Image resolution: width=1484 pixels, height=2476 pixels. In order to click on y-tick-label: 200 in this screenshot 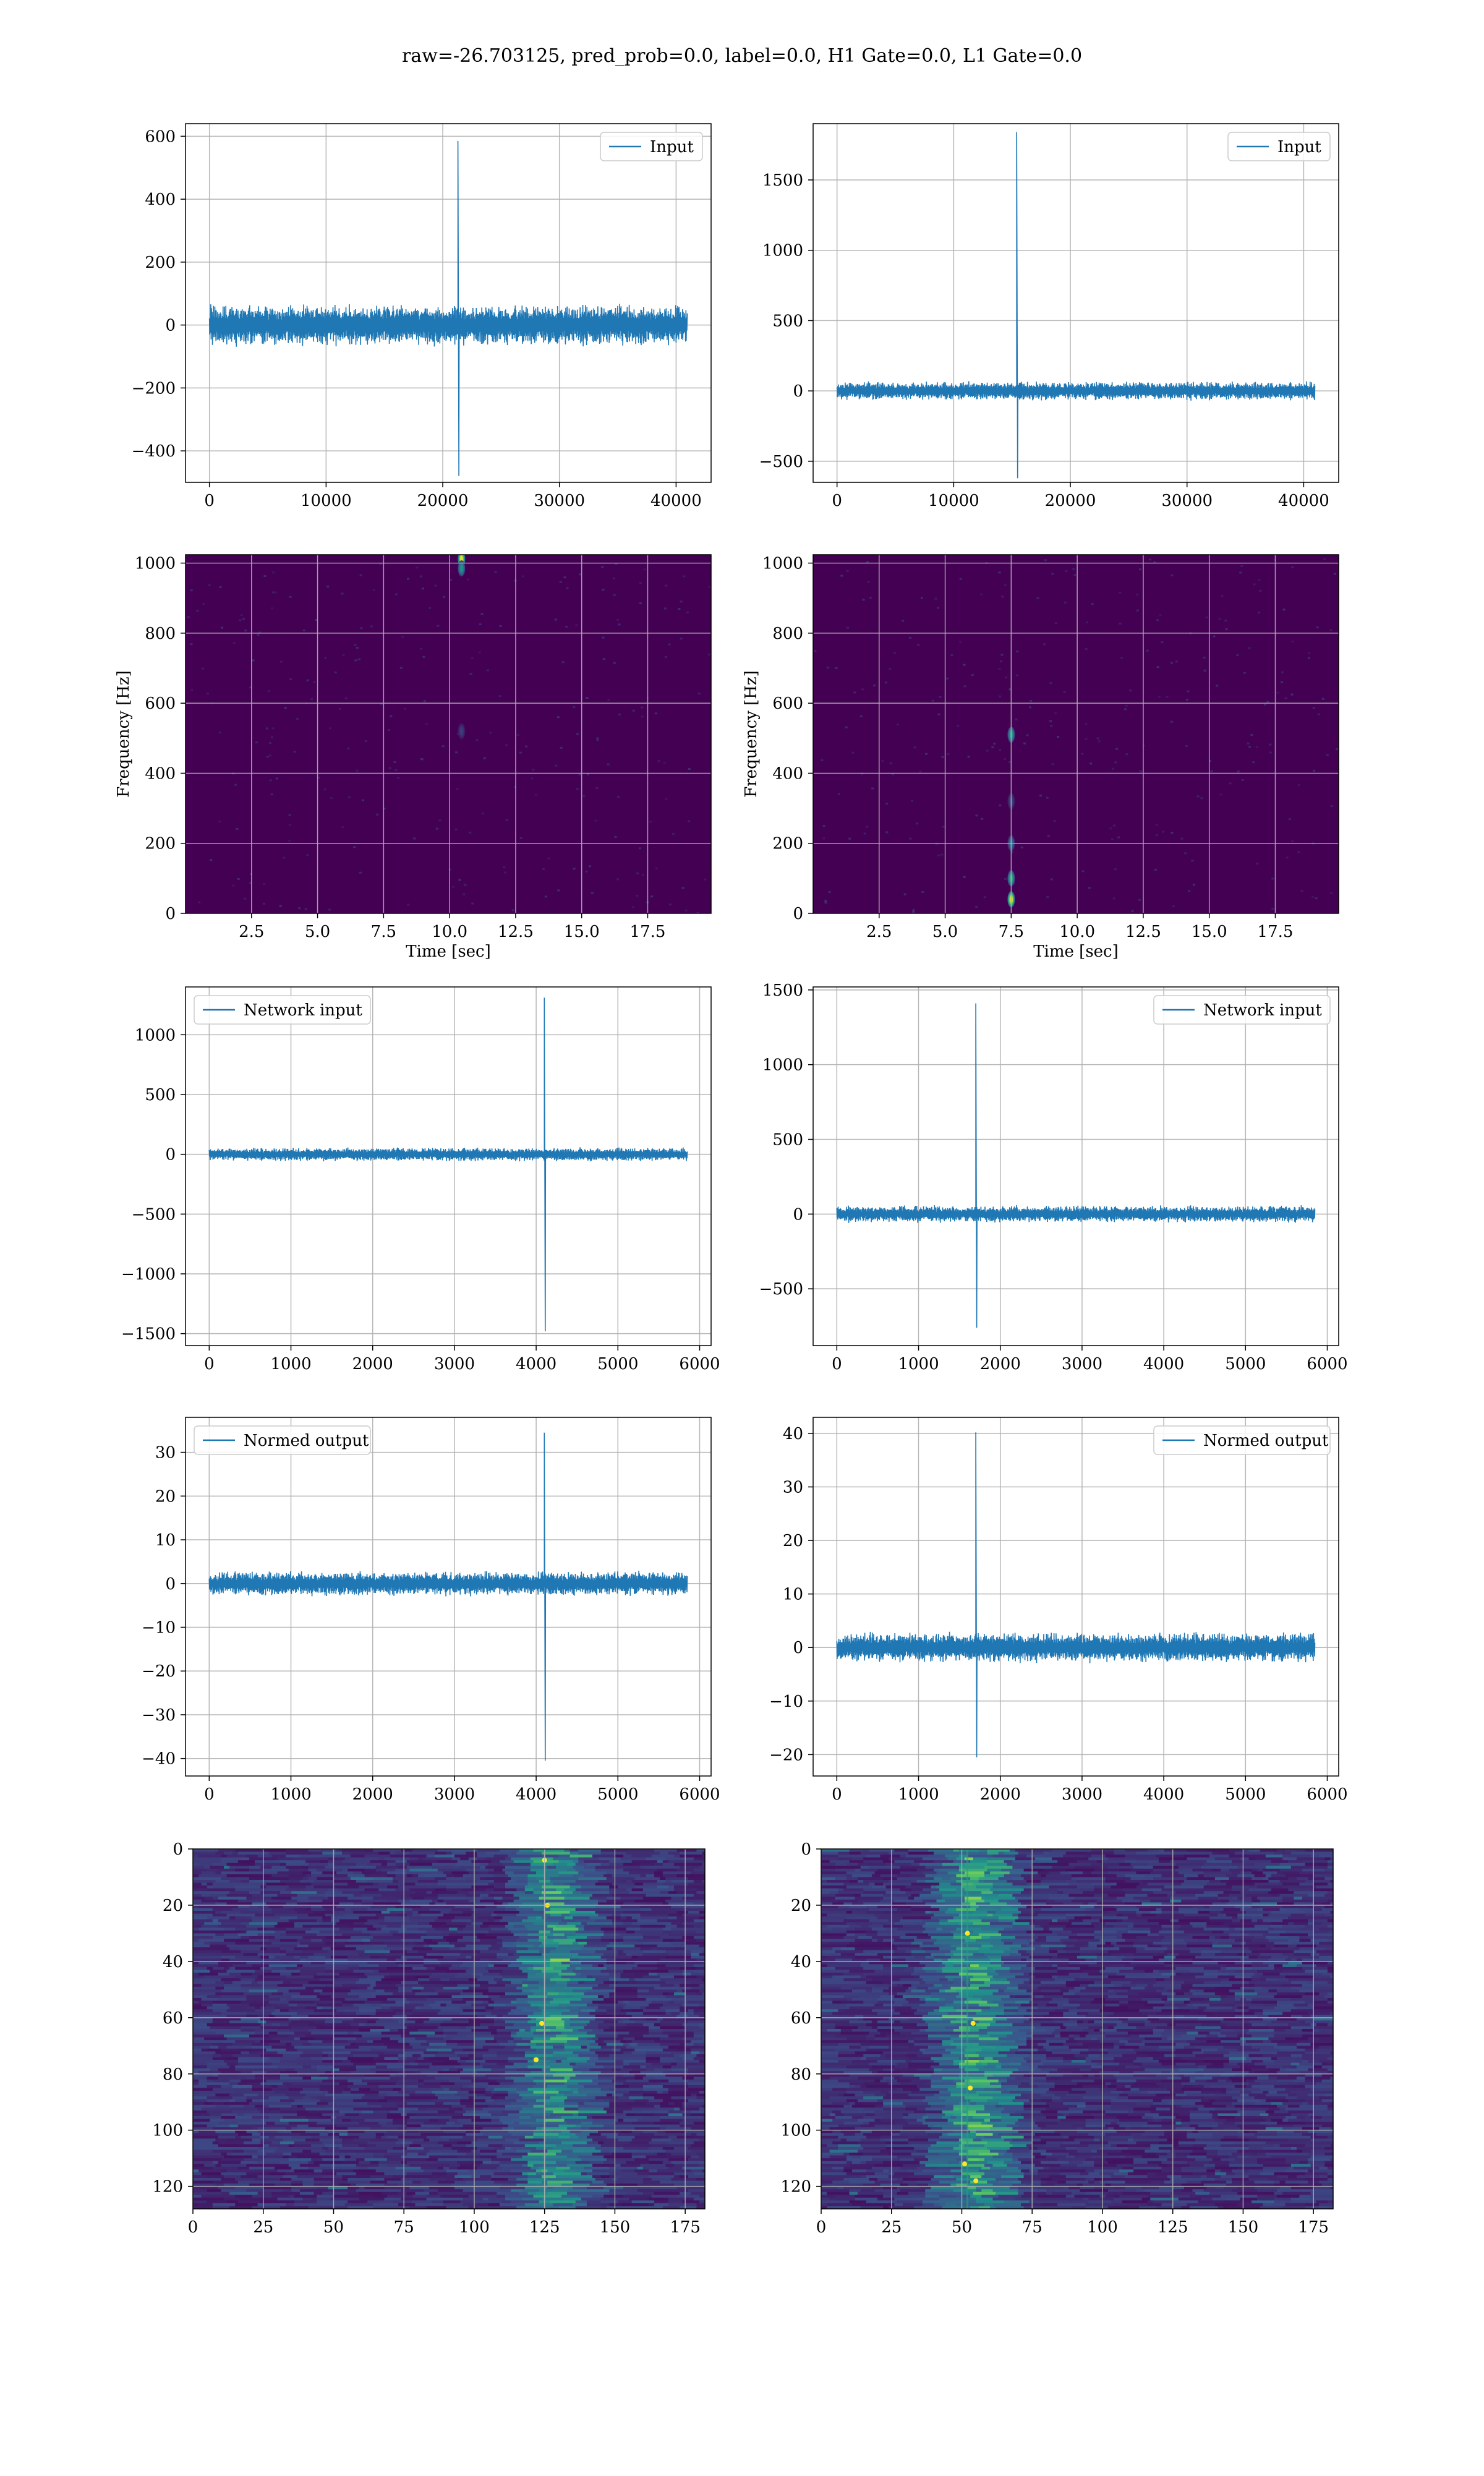, I will do `click(160, 844)`.